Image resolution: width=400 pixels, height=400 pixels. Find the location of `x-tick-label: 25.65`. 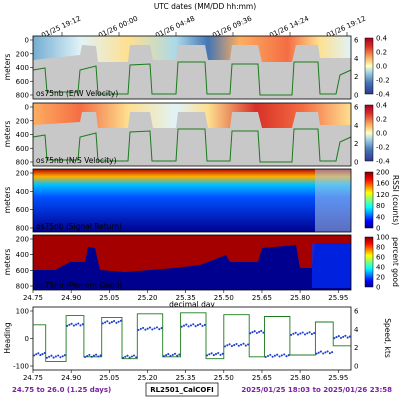

x-tick-label: 25.65 is located at coordinates (262, 298).